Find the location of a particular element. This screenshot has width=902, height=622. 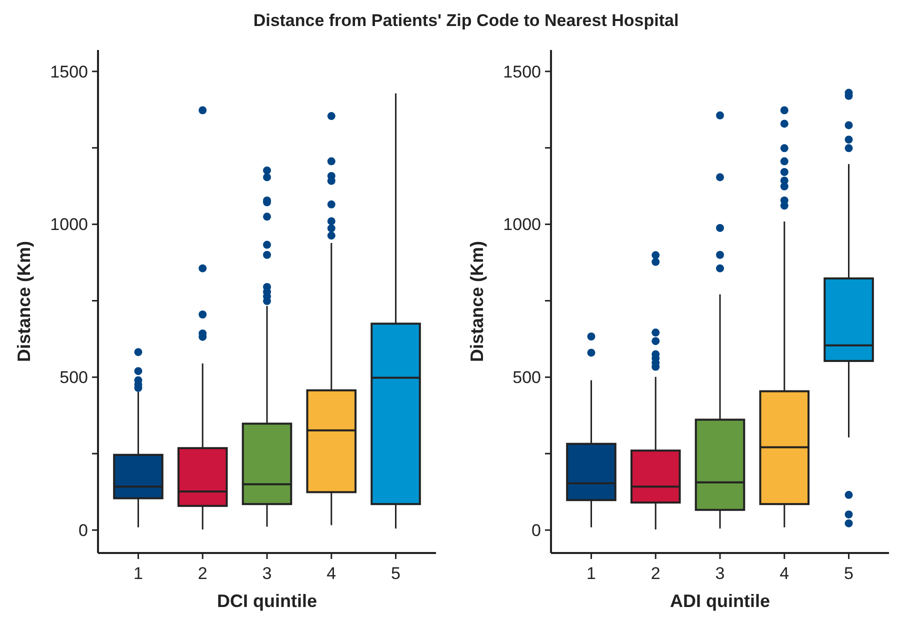

x-axis-title: ADI quintile is located at coordinates (720, 601).